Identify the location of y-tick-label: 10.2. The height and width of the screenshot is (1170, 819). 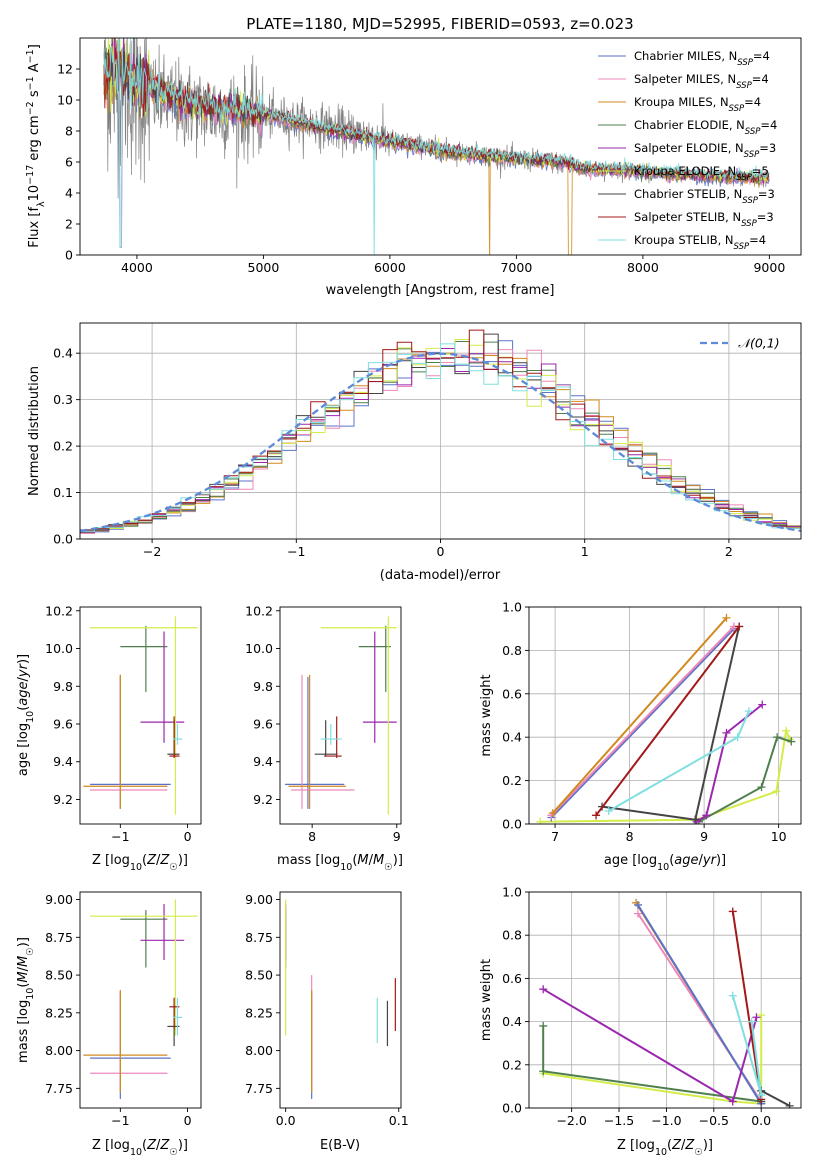
(259, 610).